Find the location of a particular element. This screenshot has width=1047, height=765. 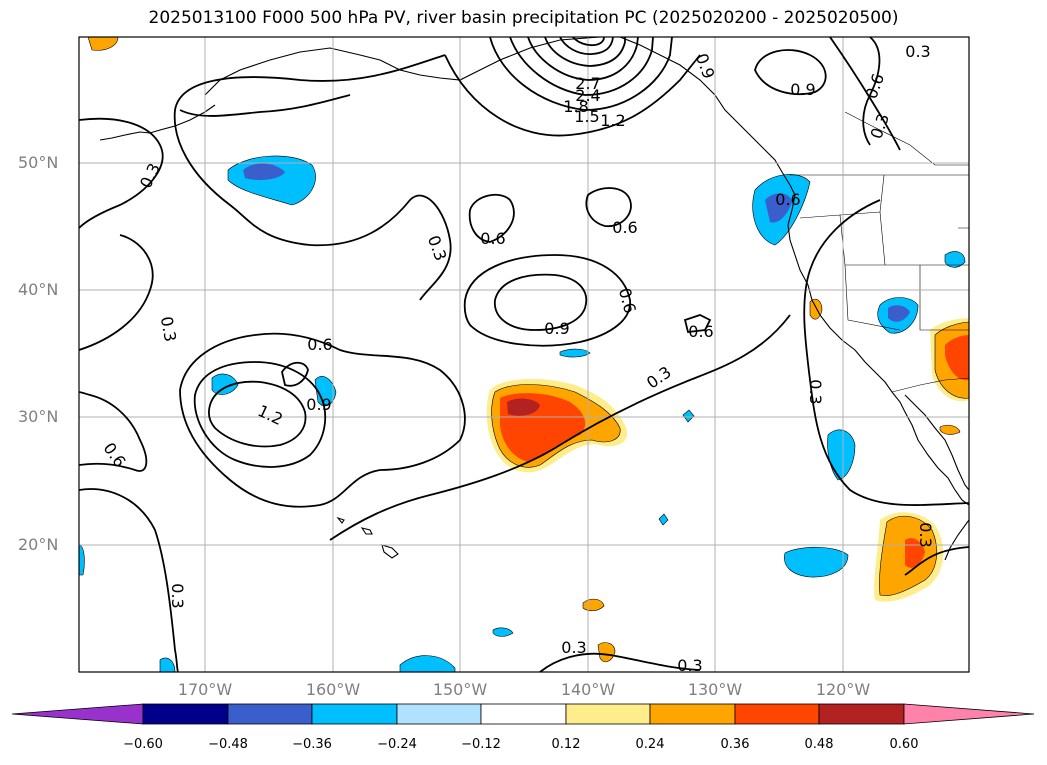

coastline-baja is located at coordinates (930, 448).